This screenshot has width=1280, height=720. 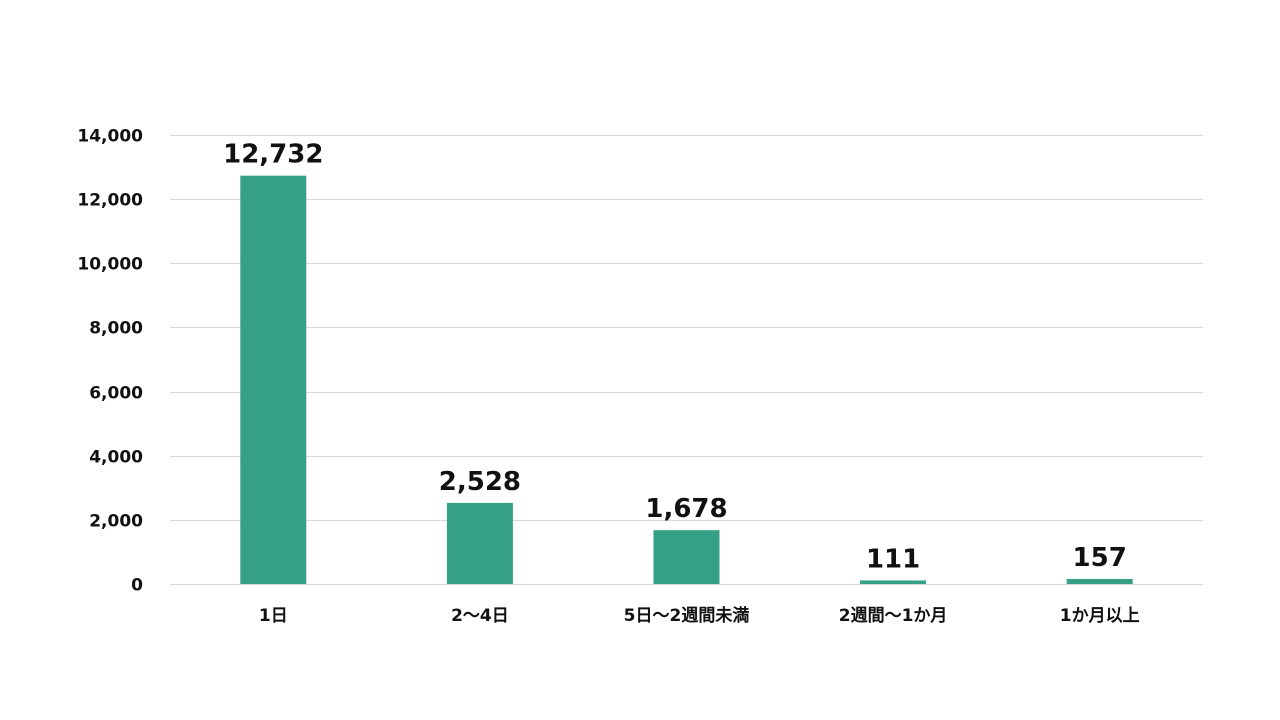 What do you see at coordinates (1100, 616) in the screenshot?
I see `x-category-label: 1か月以上` at bounding box center [1100, 616].